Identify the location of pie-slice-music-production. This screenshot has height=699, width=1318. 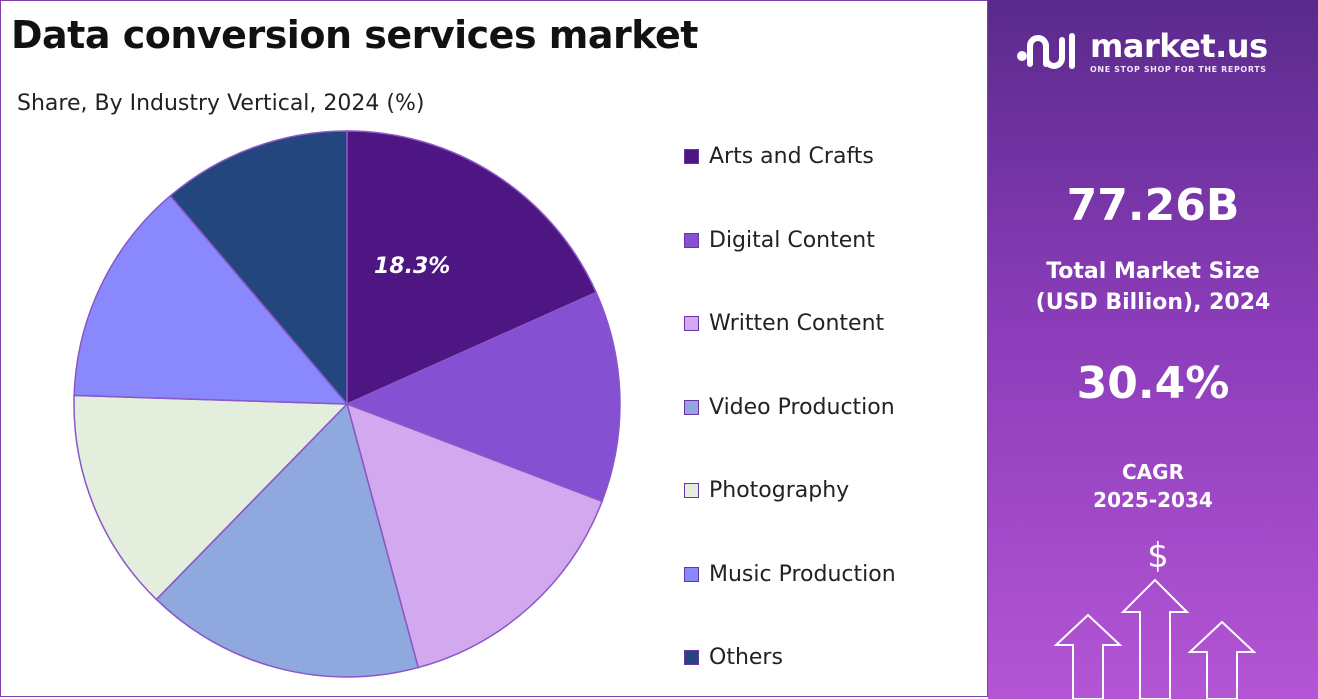
(211, 299).